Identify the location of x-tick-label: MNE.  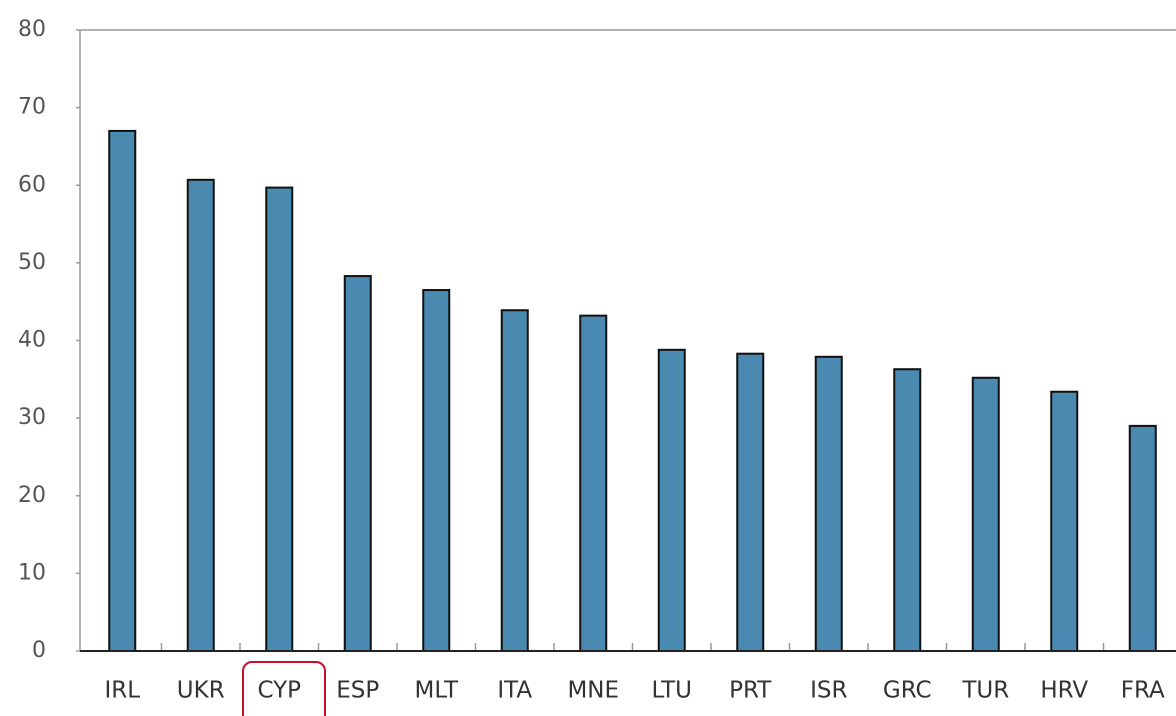
(593, 691).